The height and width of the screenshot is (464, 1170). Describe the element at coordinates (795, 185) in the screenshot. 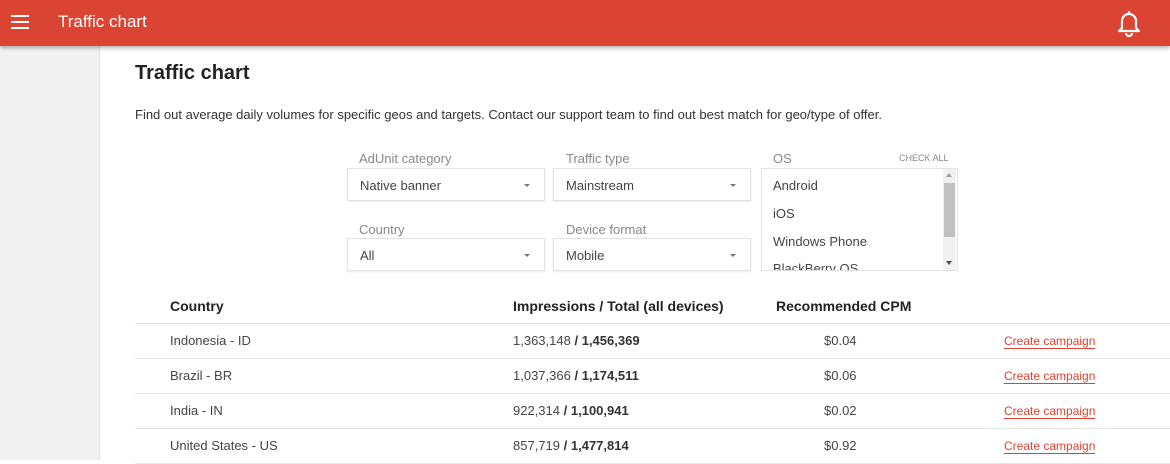

I see `os-option: Android` at that location.